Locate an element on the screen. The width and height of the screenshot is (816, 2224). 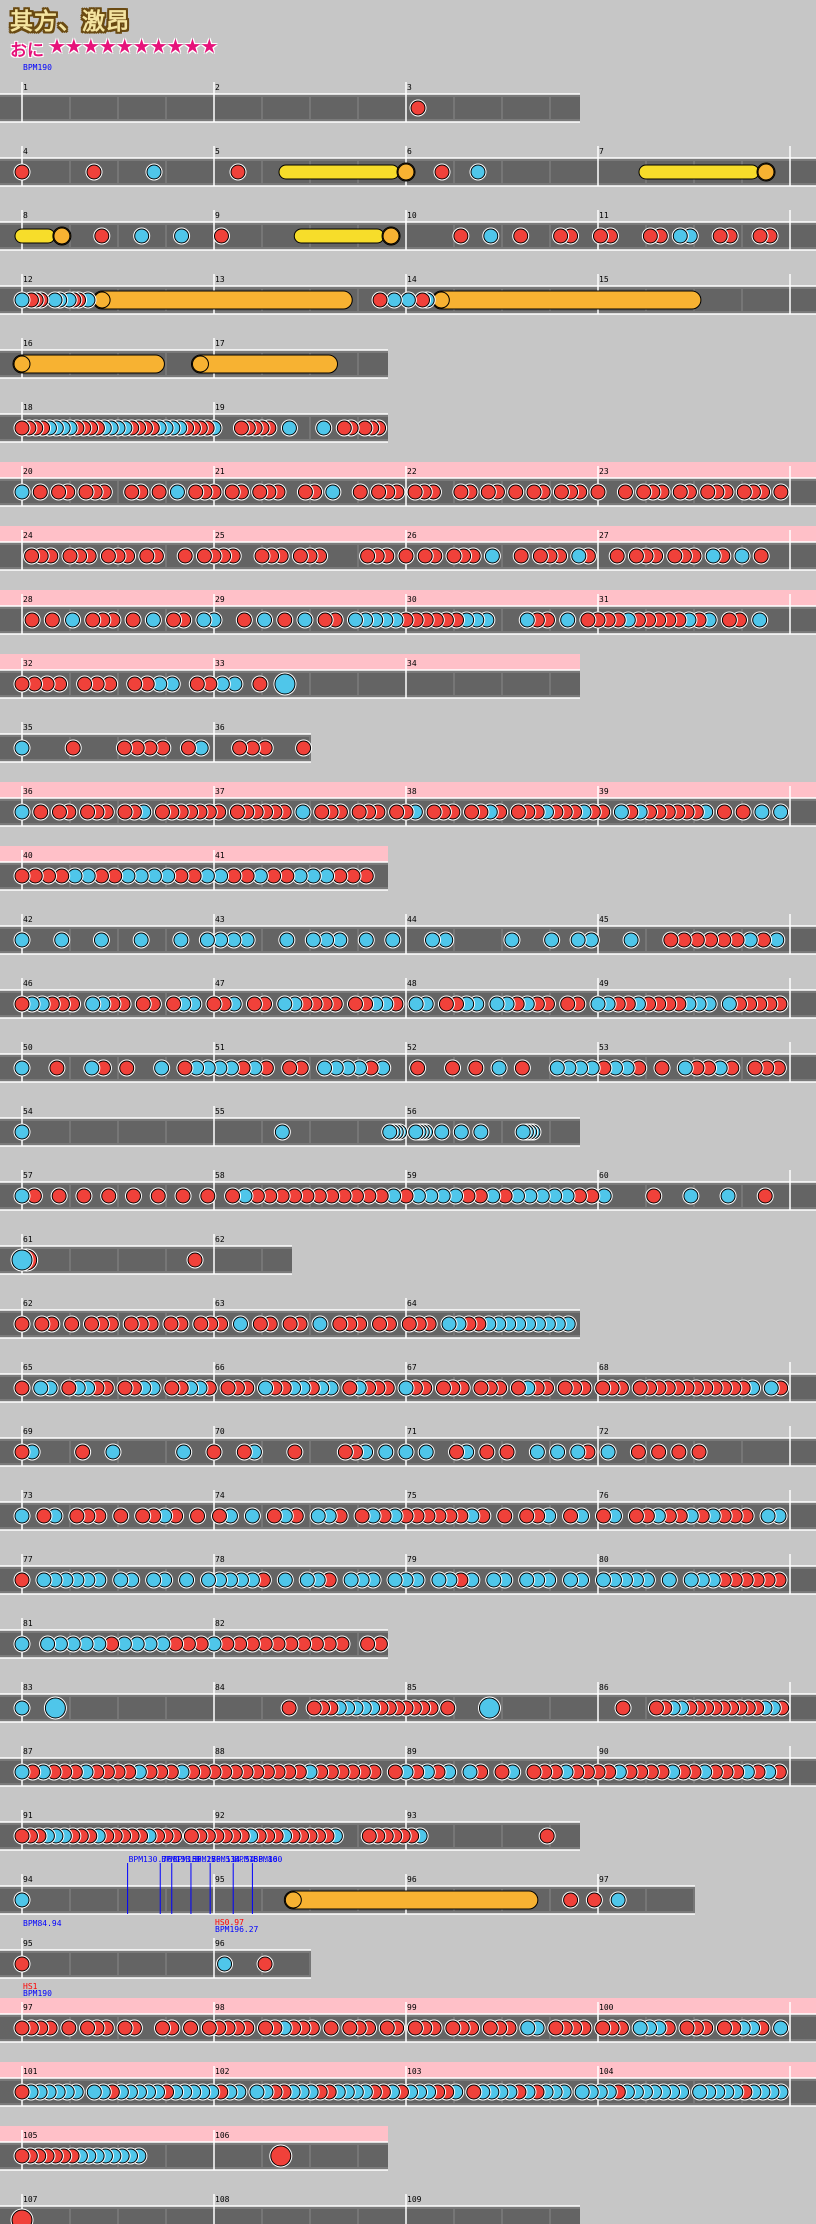
measure-number: 24 is located at coordinates (28, 535).